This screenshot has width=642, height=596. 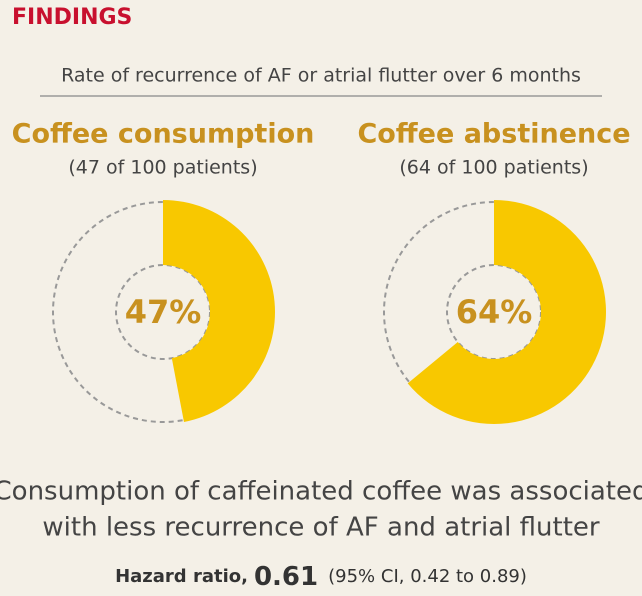 I want to click on chart-subtitle: (47 of 100 patients), so click(x=162, y=168).